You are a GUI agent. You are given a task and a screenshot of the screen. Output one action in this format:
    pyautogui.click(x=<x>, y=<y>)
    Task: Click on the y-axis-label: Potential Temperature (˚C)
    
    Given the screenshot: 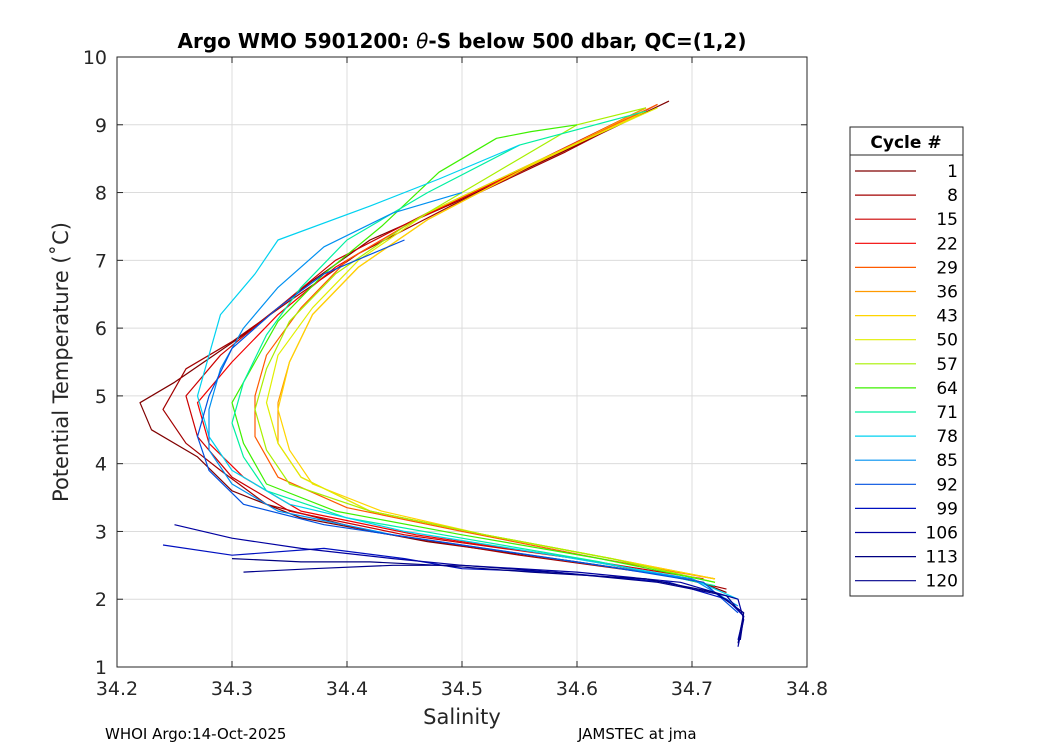 What is the action you would take?
    pyautogui.click(x=61, y=362)
    